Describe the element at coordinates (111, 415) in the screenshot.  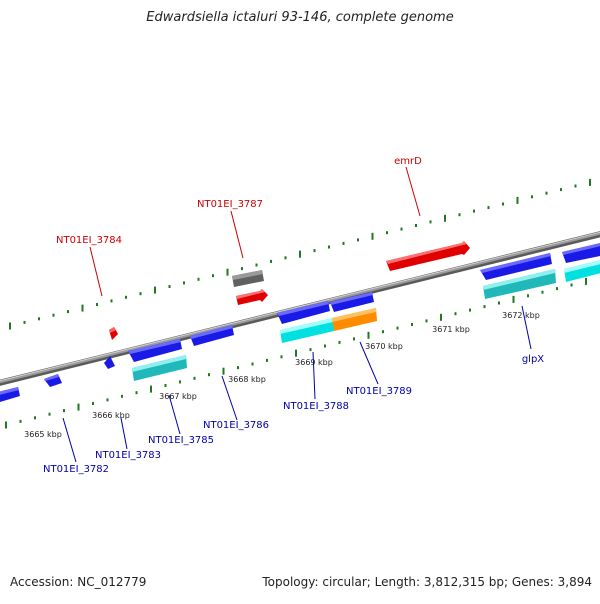
I see `scale-label-3666: 3666 kbp` at that location.